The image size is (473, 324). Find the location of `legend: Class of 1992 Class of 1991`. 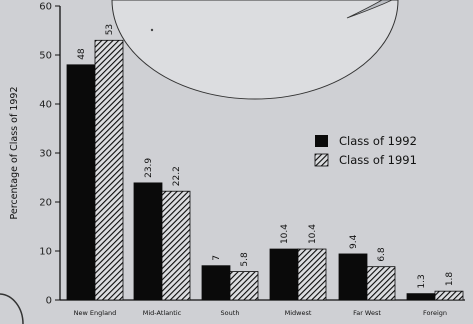

legend: Class of 1992 Class of 1991 is located at coordinates (365, 150).